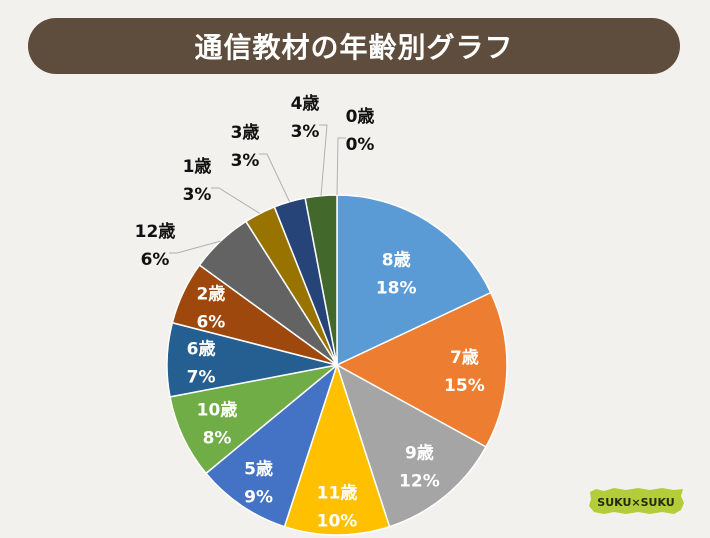 This screenshot has height=538, width=710. I want to click on pie-slice-9-sai, so click(411, 446).